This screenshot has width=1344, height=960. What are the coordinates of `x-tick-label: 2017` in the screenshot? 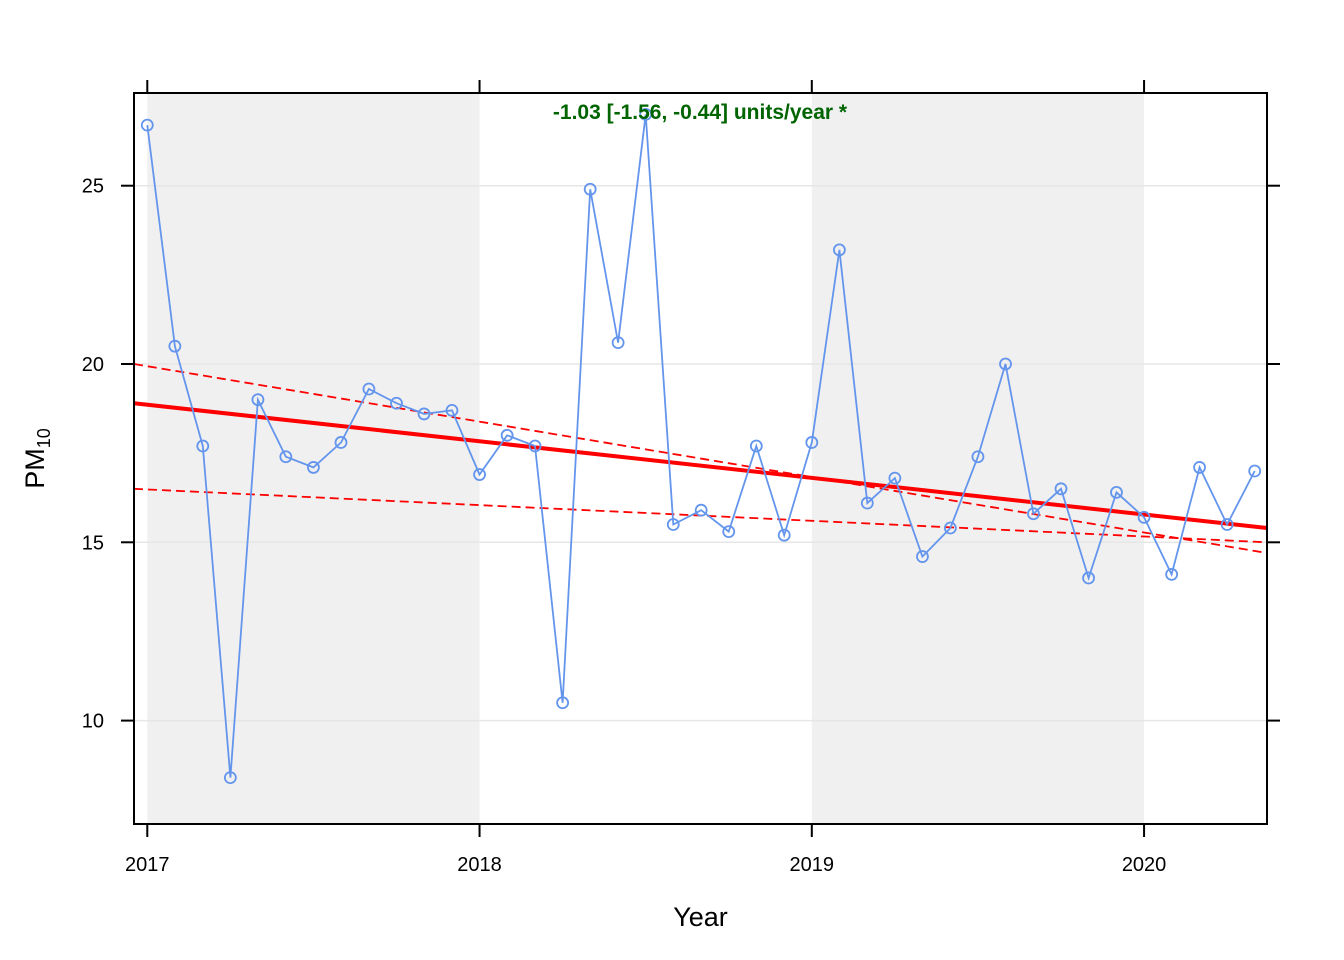 It's located at (147, 865).